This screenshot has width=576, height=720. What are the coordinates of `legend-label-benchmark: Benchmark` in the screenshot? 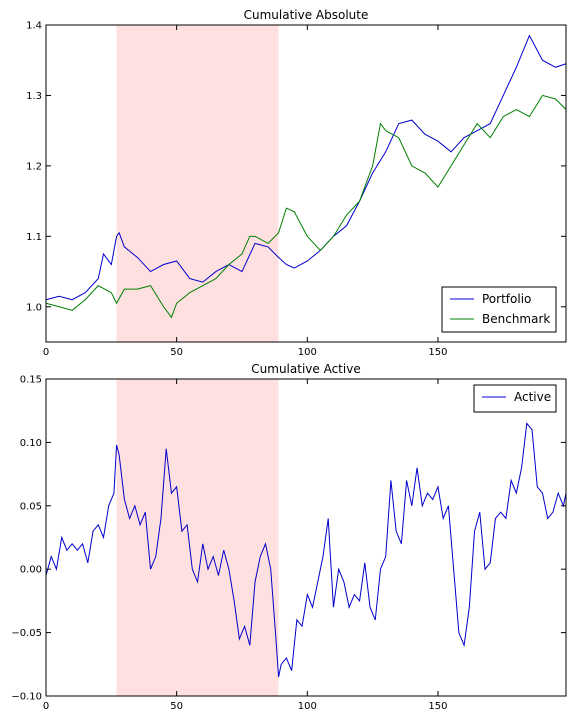 It's located at (516, 319).